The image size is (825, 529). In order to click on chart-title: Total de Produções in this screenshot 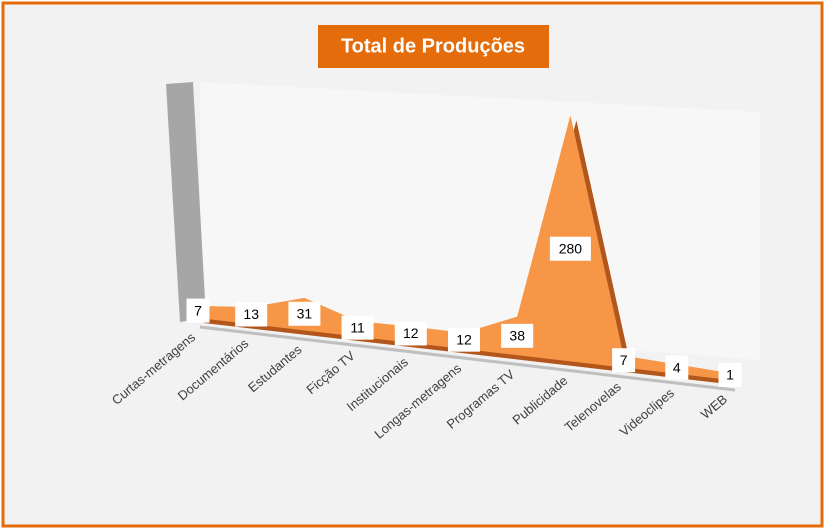, I will do `click(433, 46)`.